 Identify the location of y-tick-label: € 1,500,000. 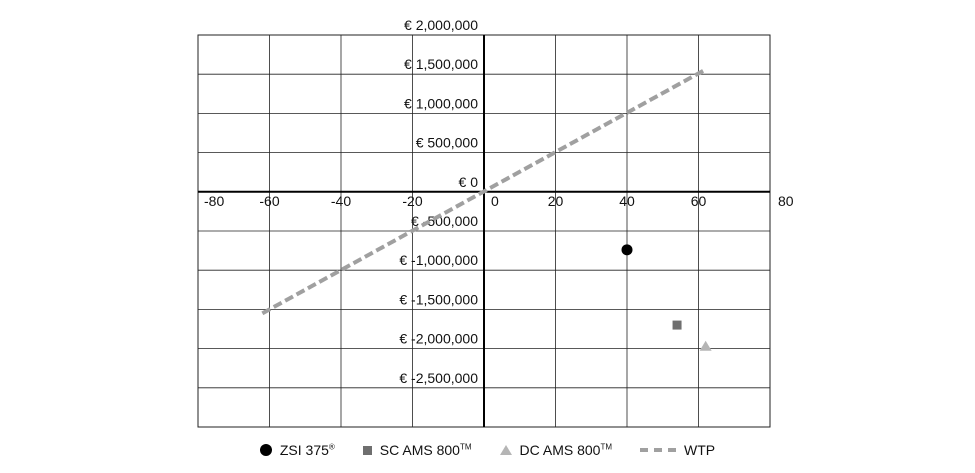
(441, 64).